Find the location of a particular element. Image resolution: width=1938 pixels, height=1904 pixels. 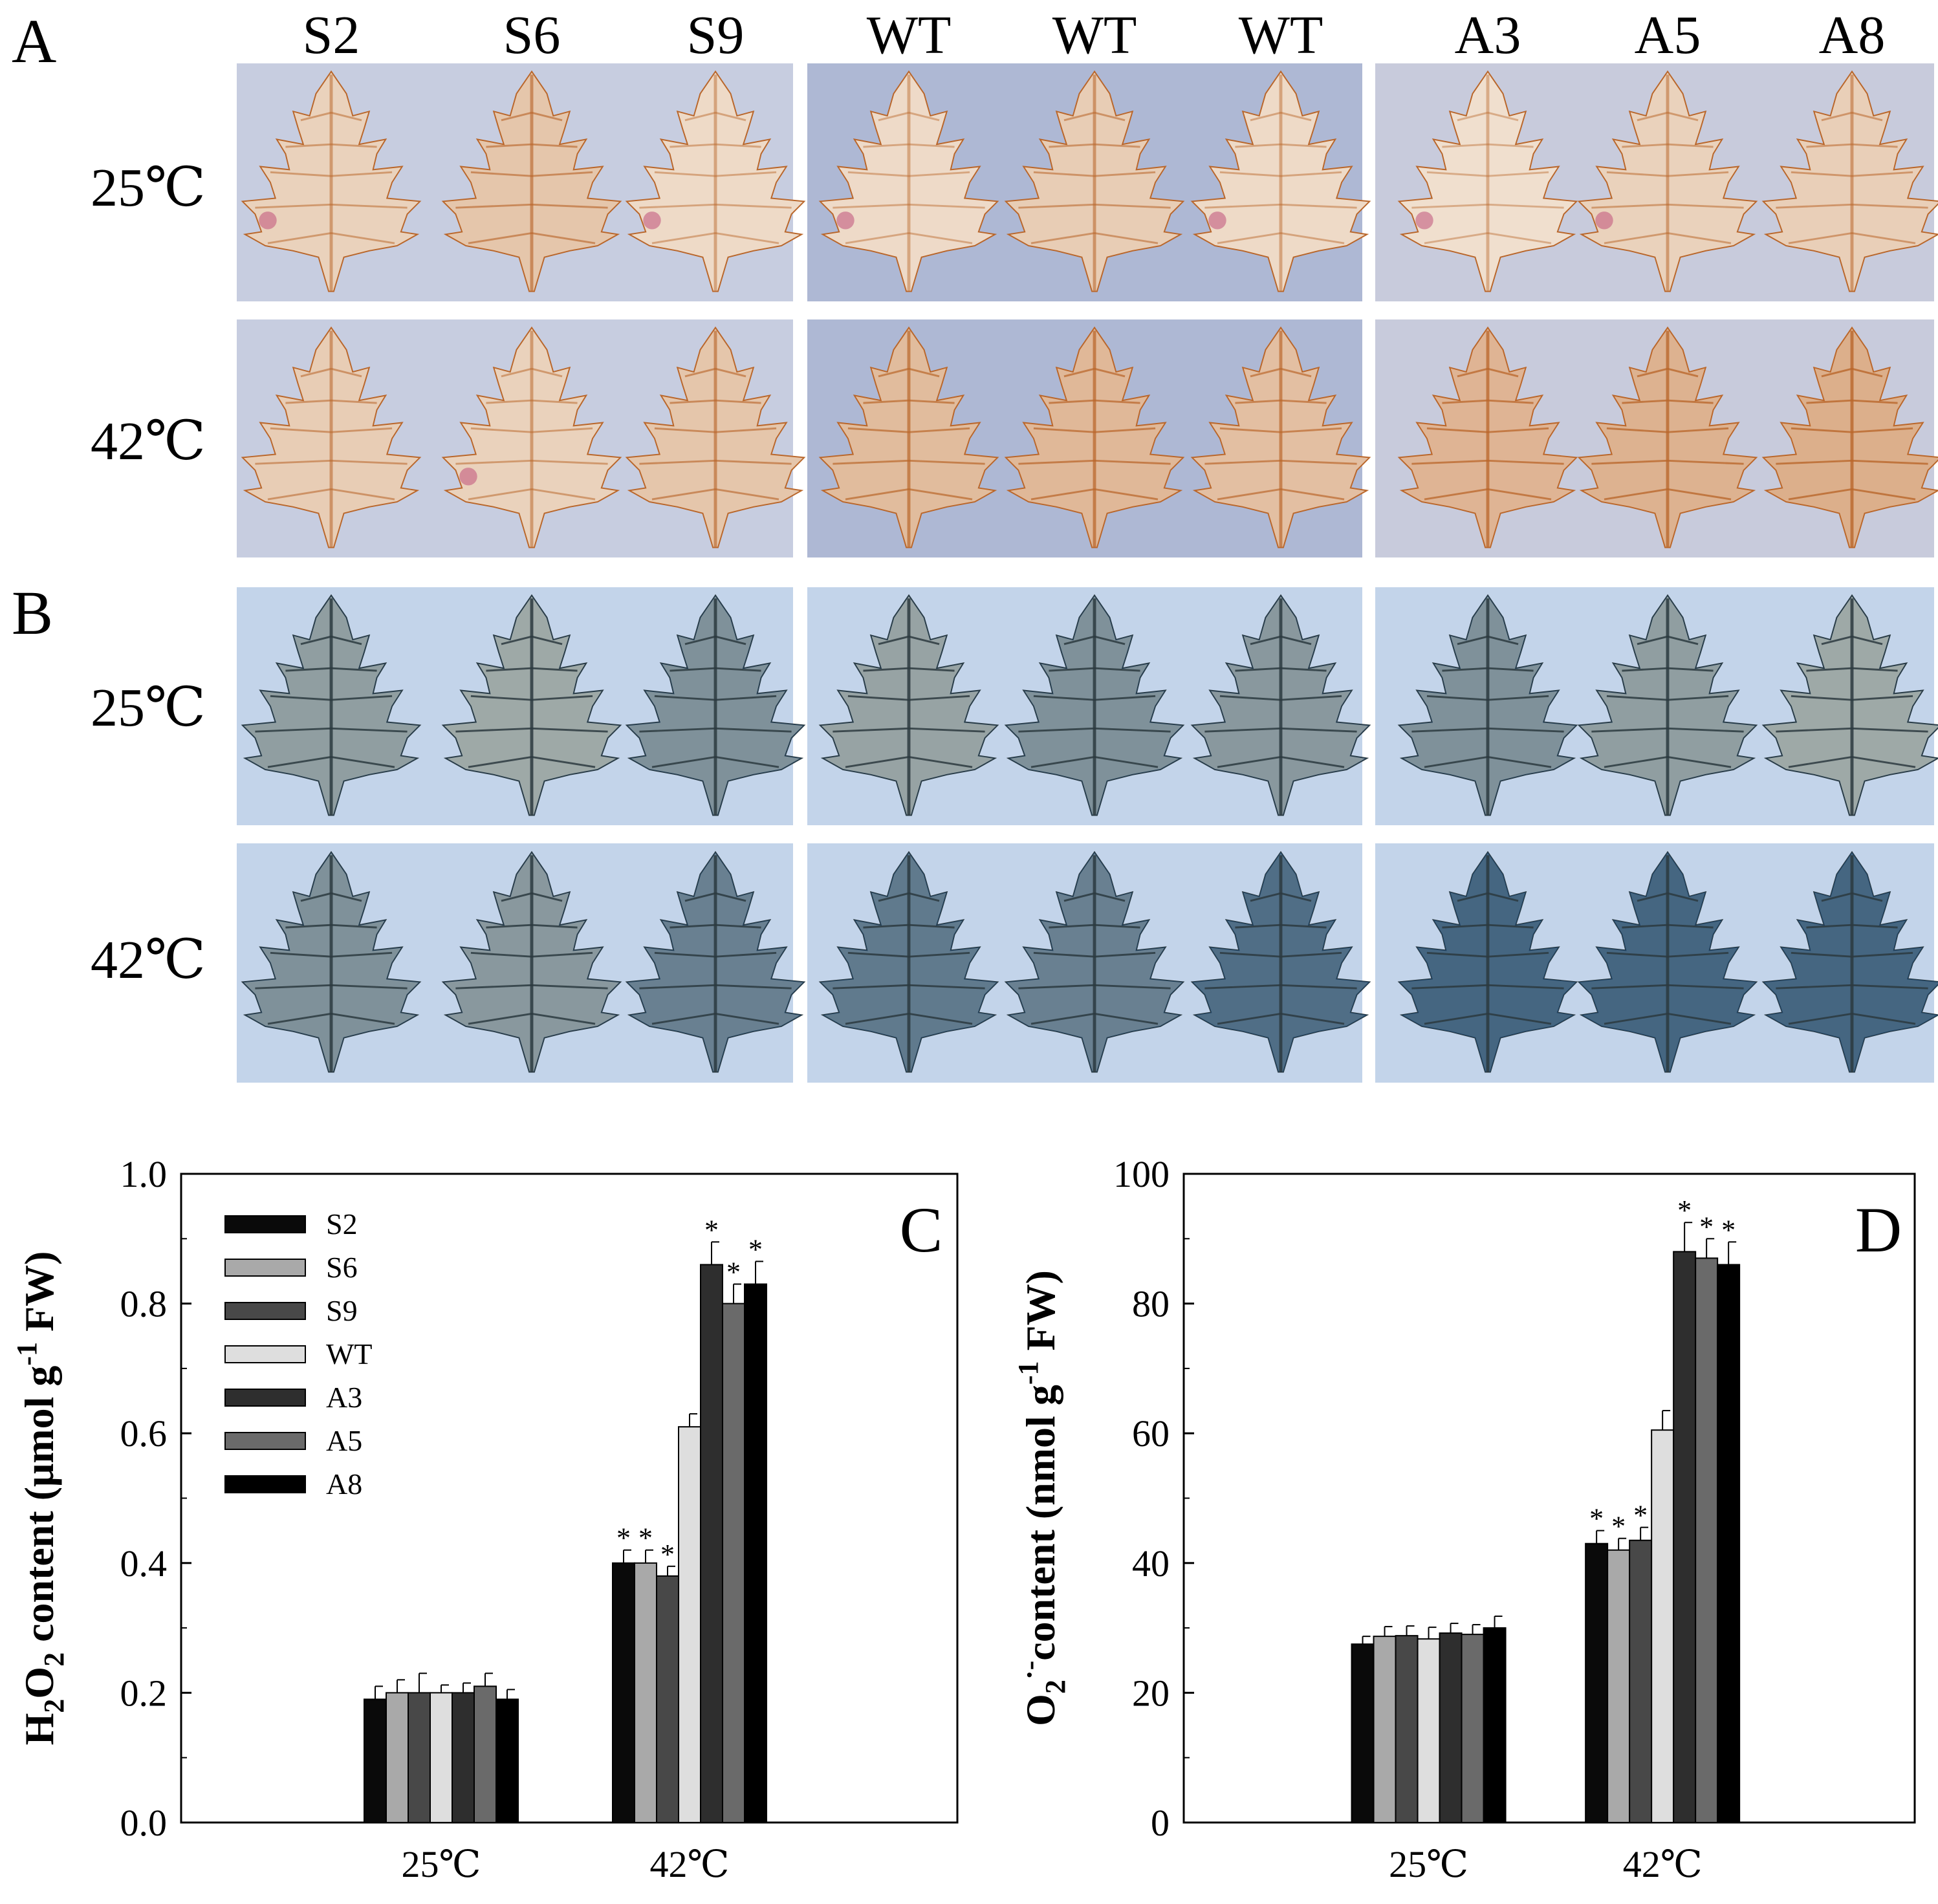

column-label: A5 is located at coordinates (1668, 35).